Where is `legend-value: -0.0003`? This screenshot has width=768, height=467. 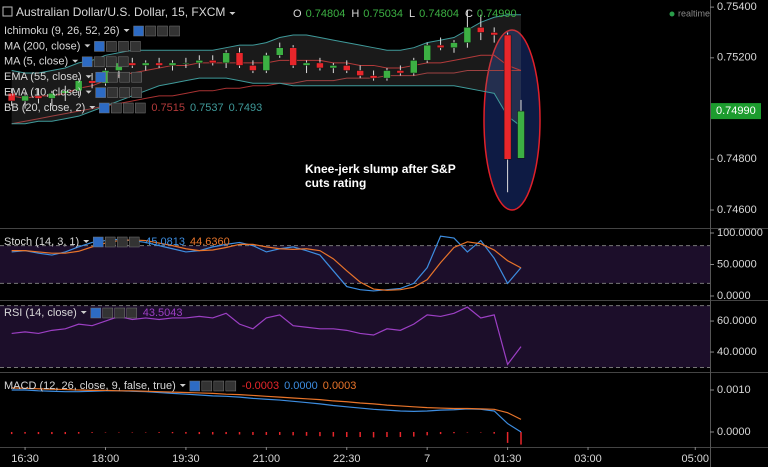 legend-value: -0.0003 is located at coordinates (260, 386).